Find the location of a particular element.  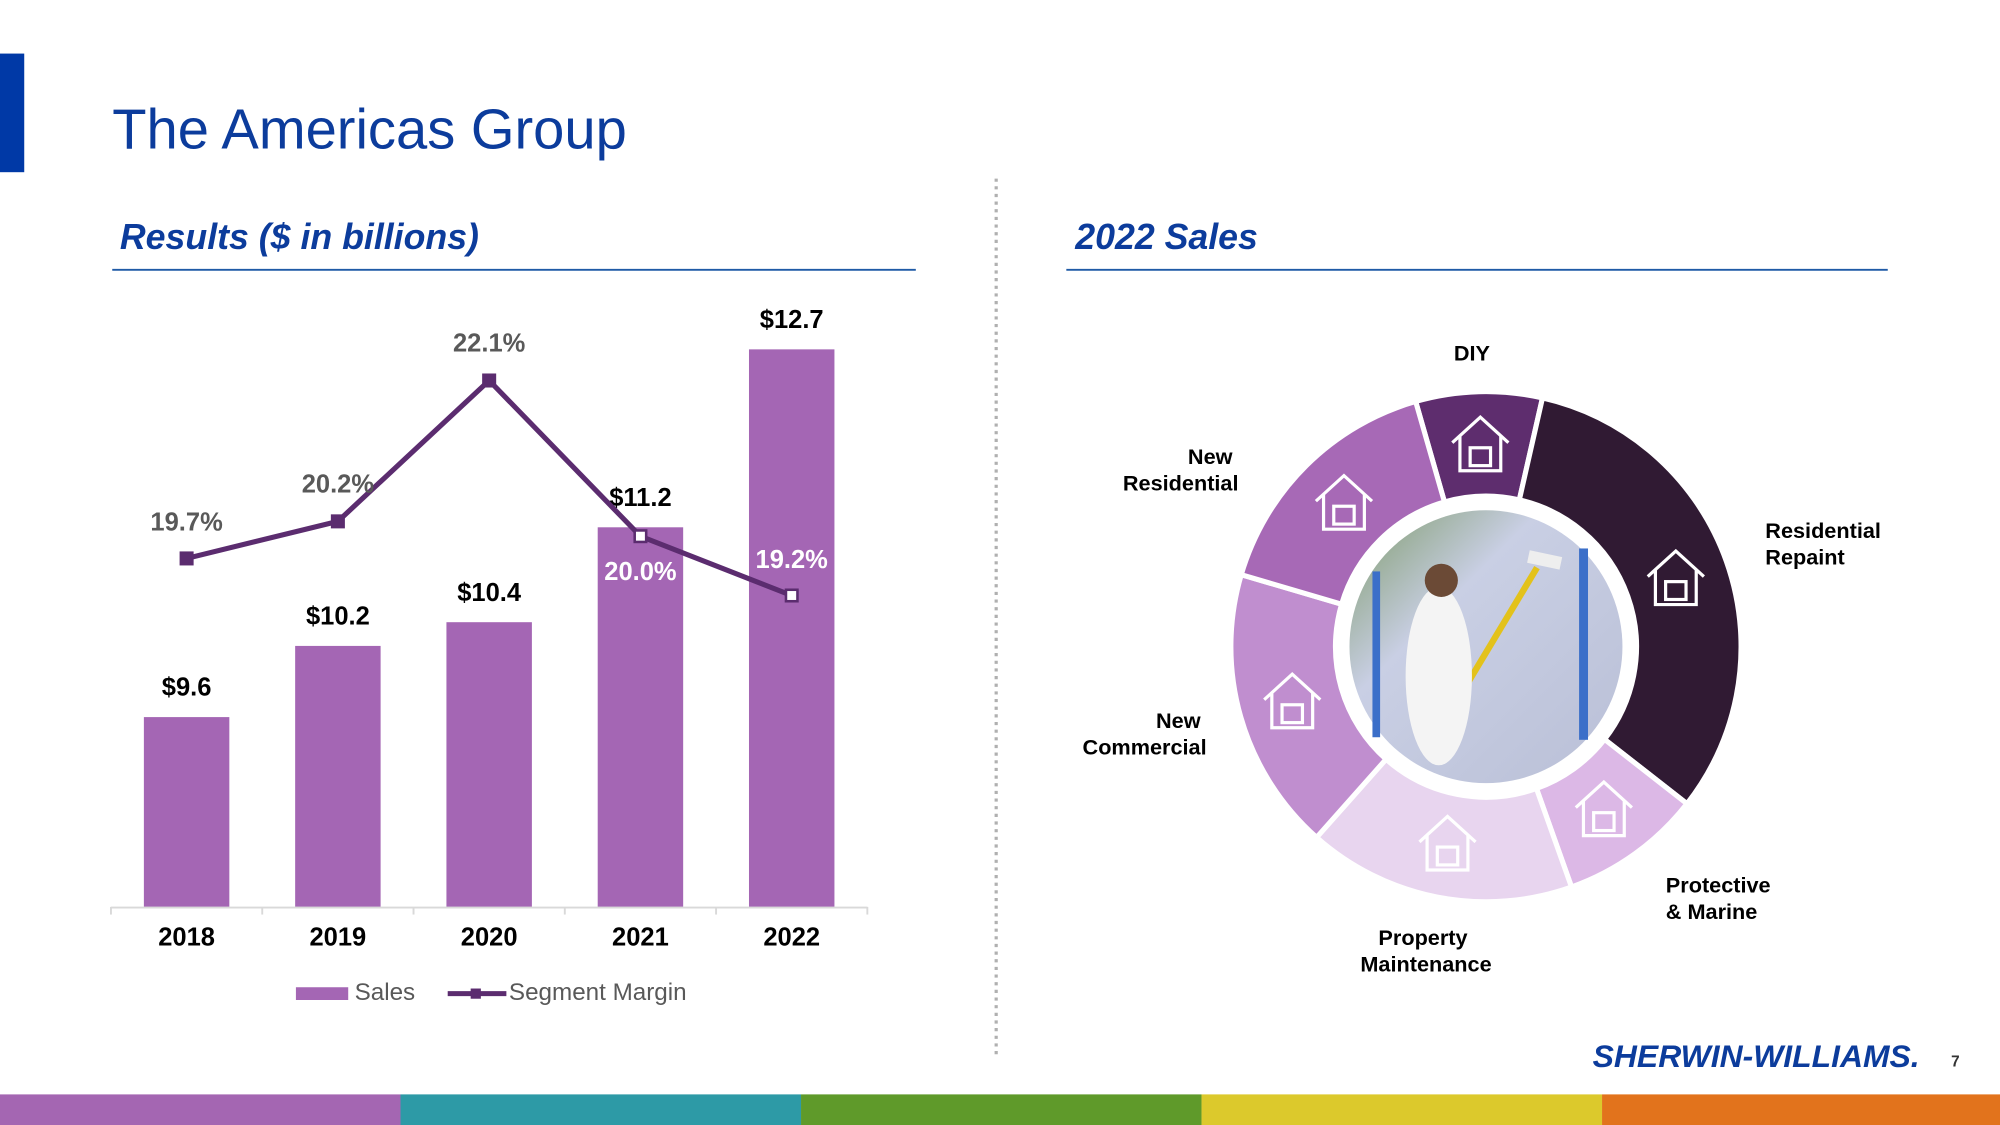

slice-label: New Residential is located at coordinates (1181, 470).